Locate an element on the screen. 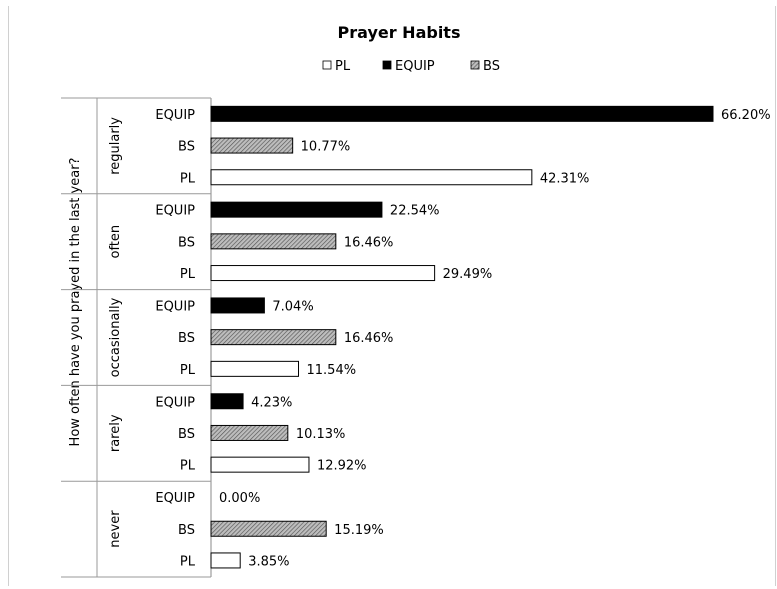 Image resolution: width=777 pixels, height=589 pixels. bar-occasionally-bs is located at coordinates (273, 337).